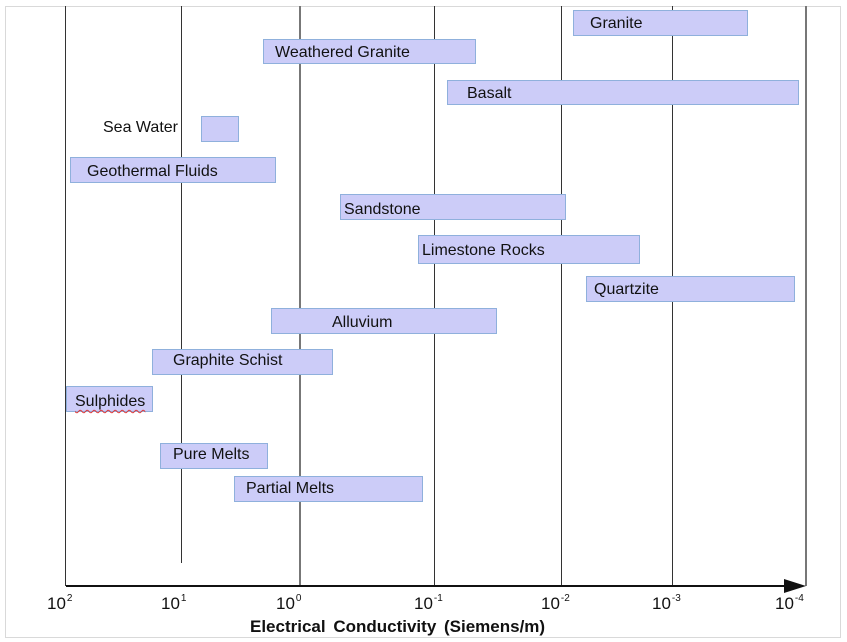 This screenshot has height=642, width=847. I want to click on x-axis-arrow-icon, so click(795, 586).